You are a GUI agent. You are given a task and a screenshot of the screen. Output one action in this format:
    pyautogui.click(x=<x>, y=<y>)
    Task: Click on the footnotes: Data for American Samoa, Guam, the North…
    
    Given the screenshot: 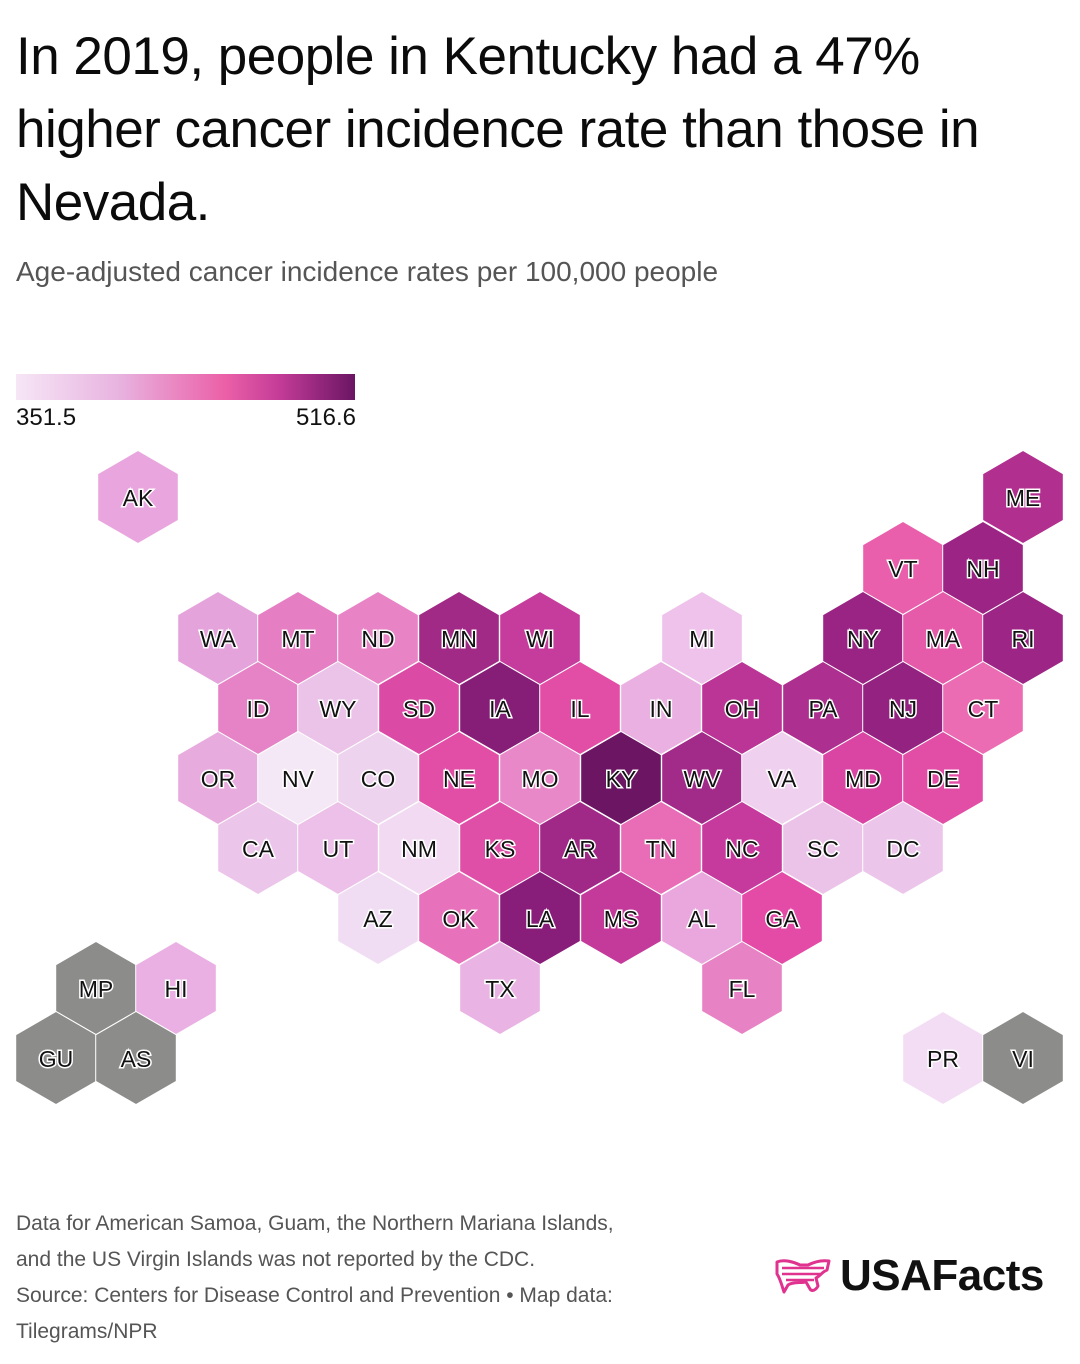 What is the action you would take?
    pyautogui.click(x=376, y=1278)
    